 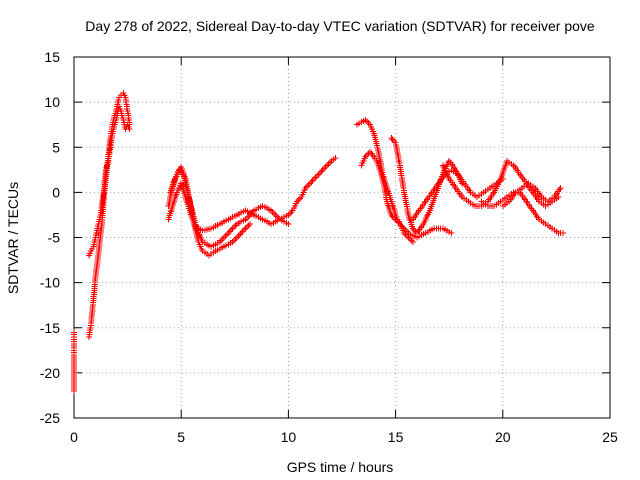 What do you see at coordinates (289, 437) in the screenshot?
I see `x-tick-label: 10` at bounding box center [289, 437].